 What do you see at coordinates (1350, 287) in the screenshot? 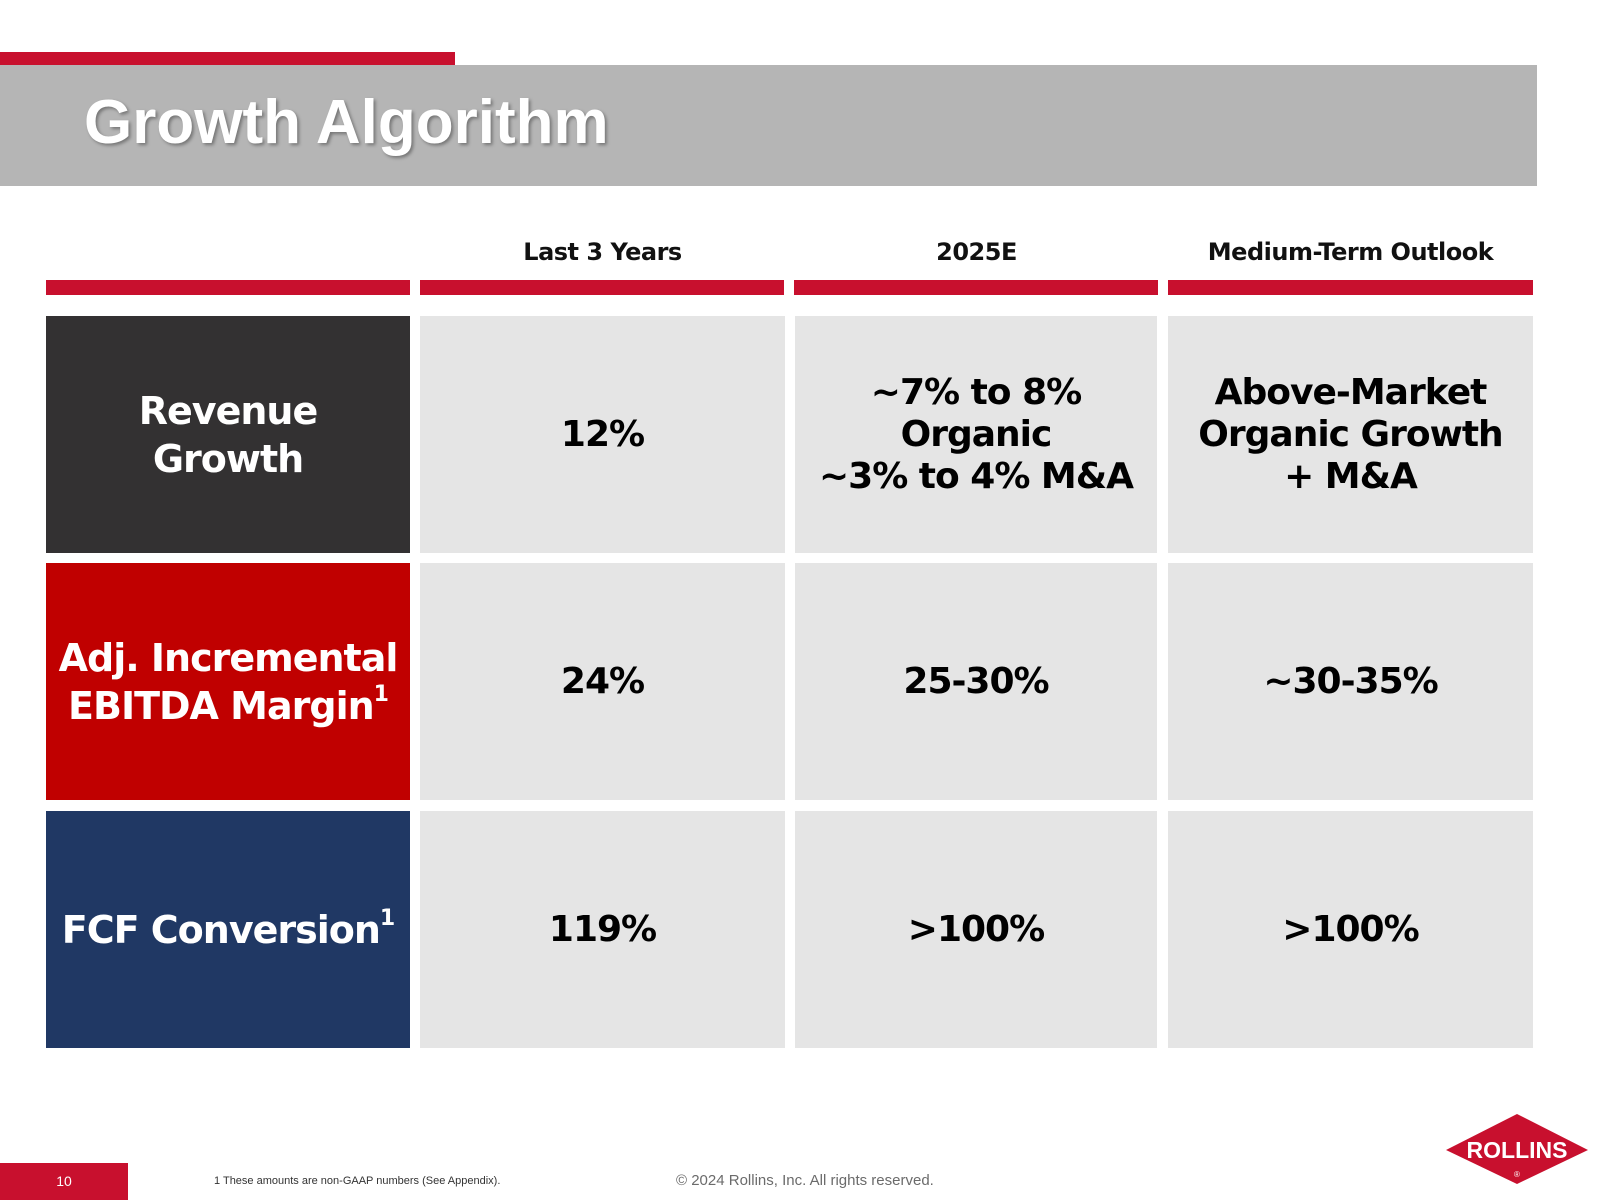
I see `column-rule-medium-term-outlook` at bounding box center [1350, 287].